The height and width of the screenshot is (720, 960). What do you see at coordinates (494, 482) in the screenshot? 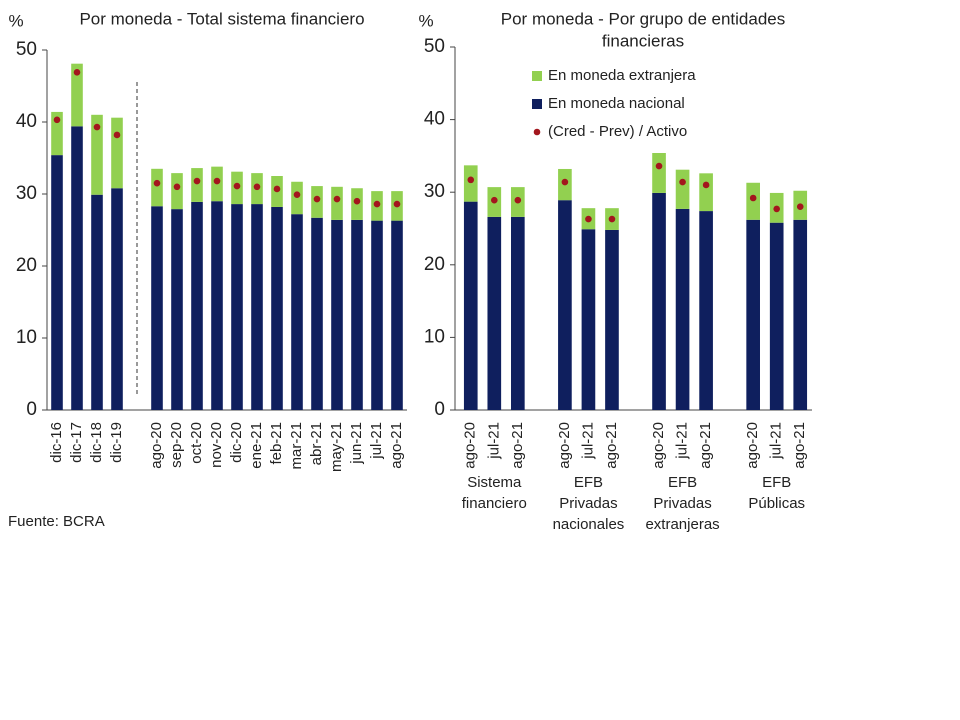
I see `group-label: Sistema` at bounding box center [494, 482].